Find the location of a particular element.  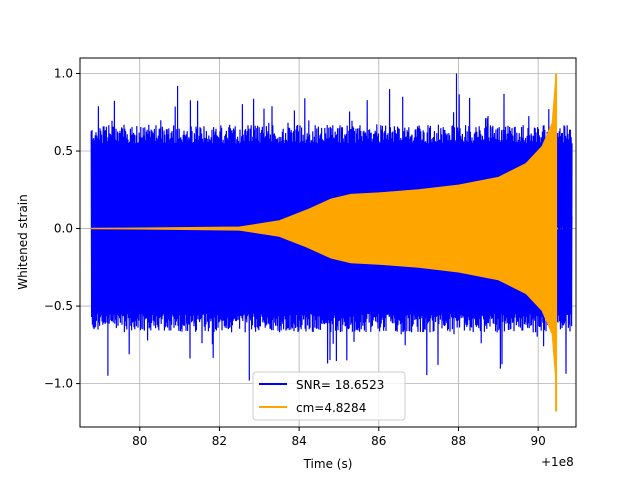

legend: SNR= 18.6523 cm=4.8284 is located at coordinates (329, 396).